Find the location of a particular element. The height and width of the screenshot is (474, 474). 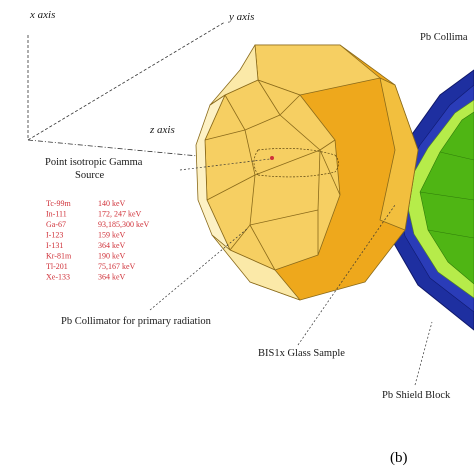

collimator-bore is located at coordinates (296, 162).